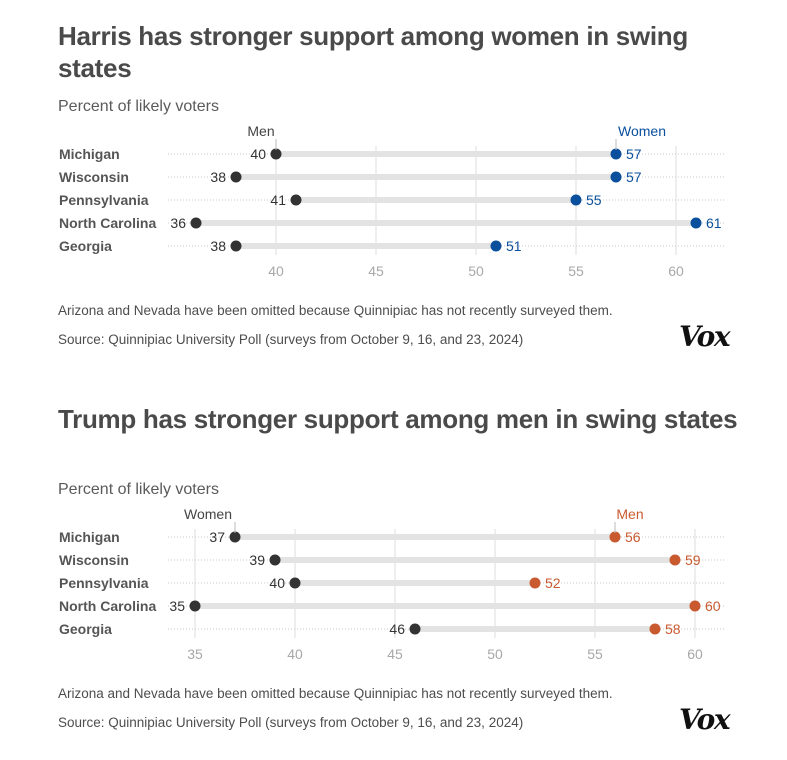 The height and width of the screenshot is (760, 787). Describe the element at coordinates (178, 223) in the screenshot. I see `value-label-men: 36` at that location.